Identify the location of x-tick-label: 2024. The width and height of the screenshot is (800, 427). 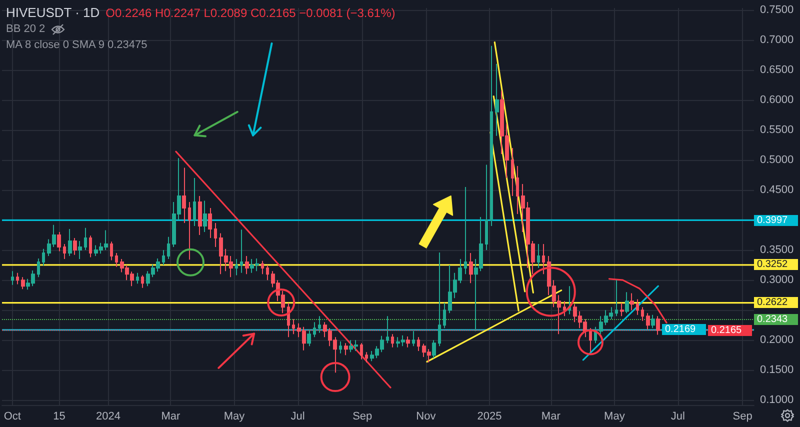
(108, 416).